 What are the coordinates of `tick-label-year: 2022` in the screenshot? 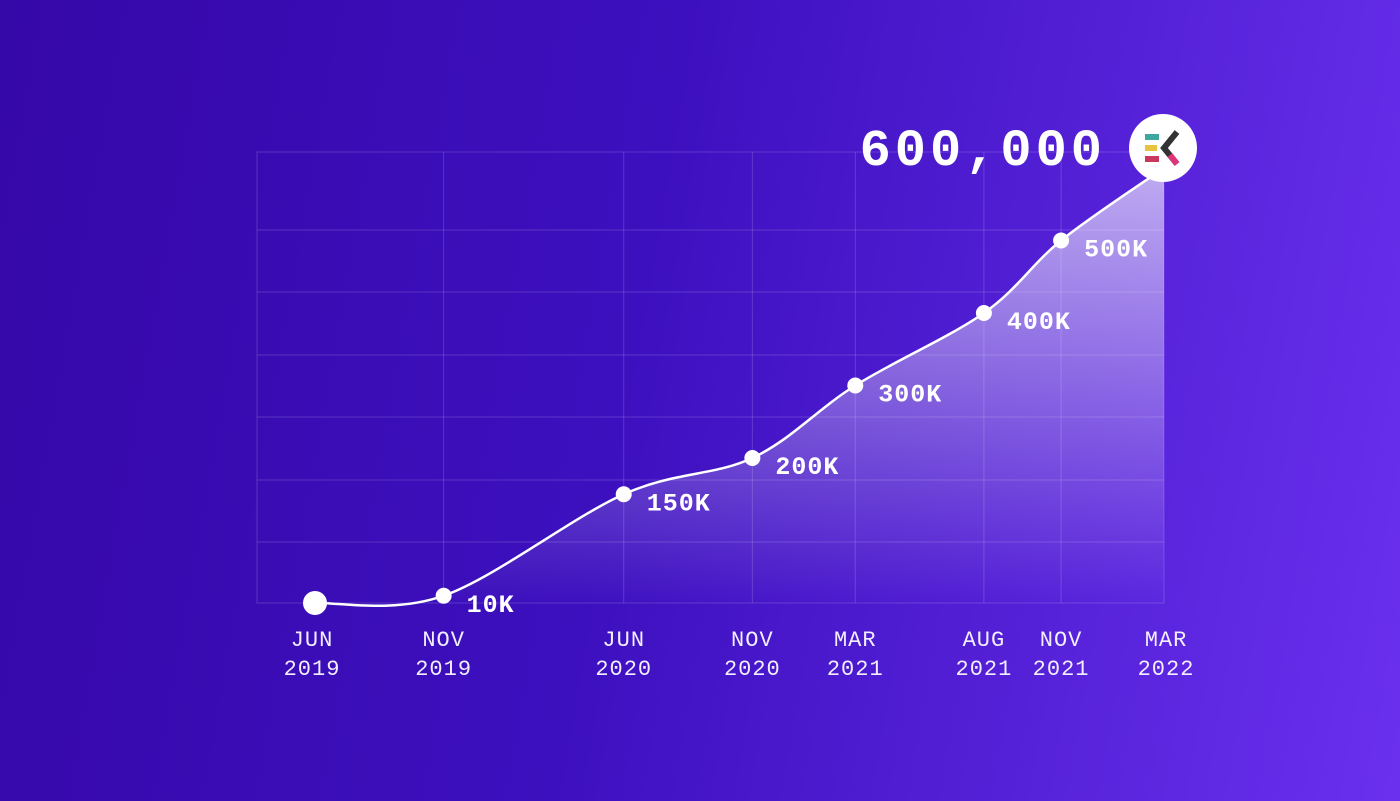 It's located at (1166, 669).